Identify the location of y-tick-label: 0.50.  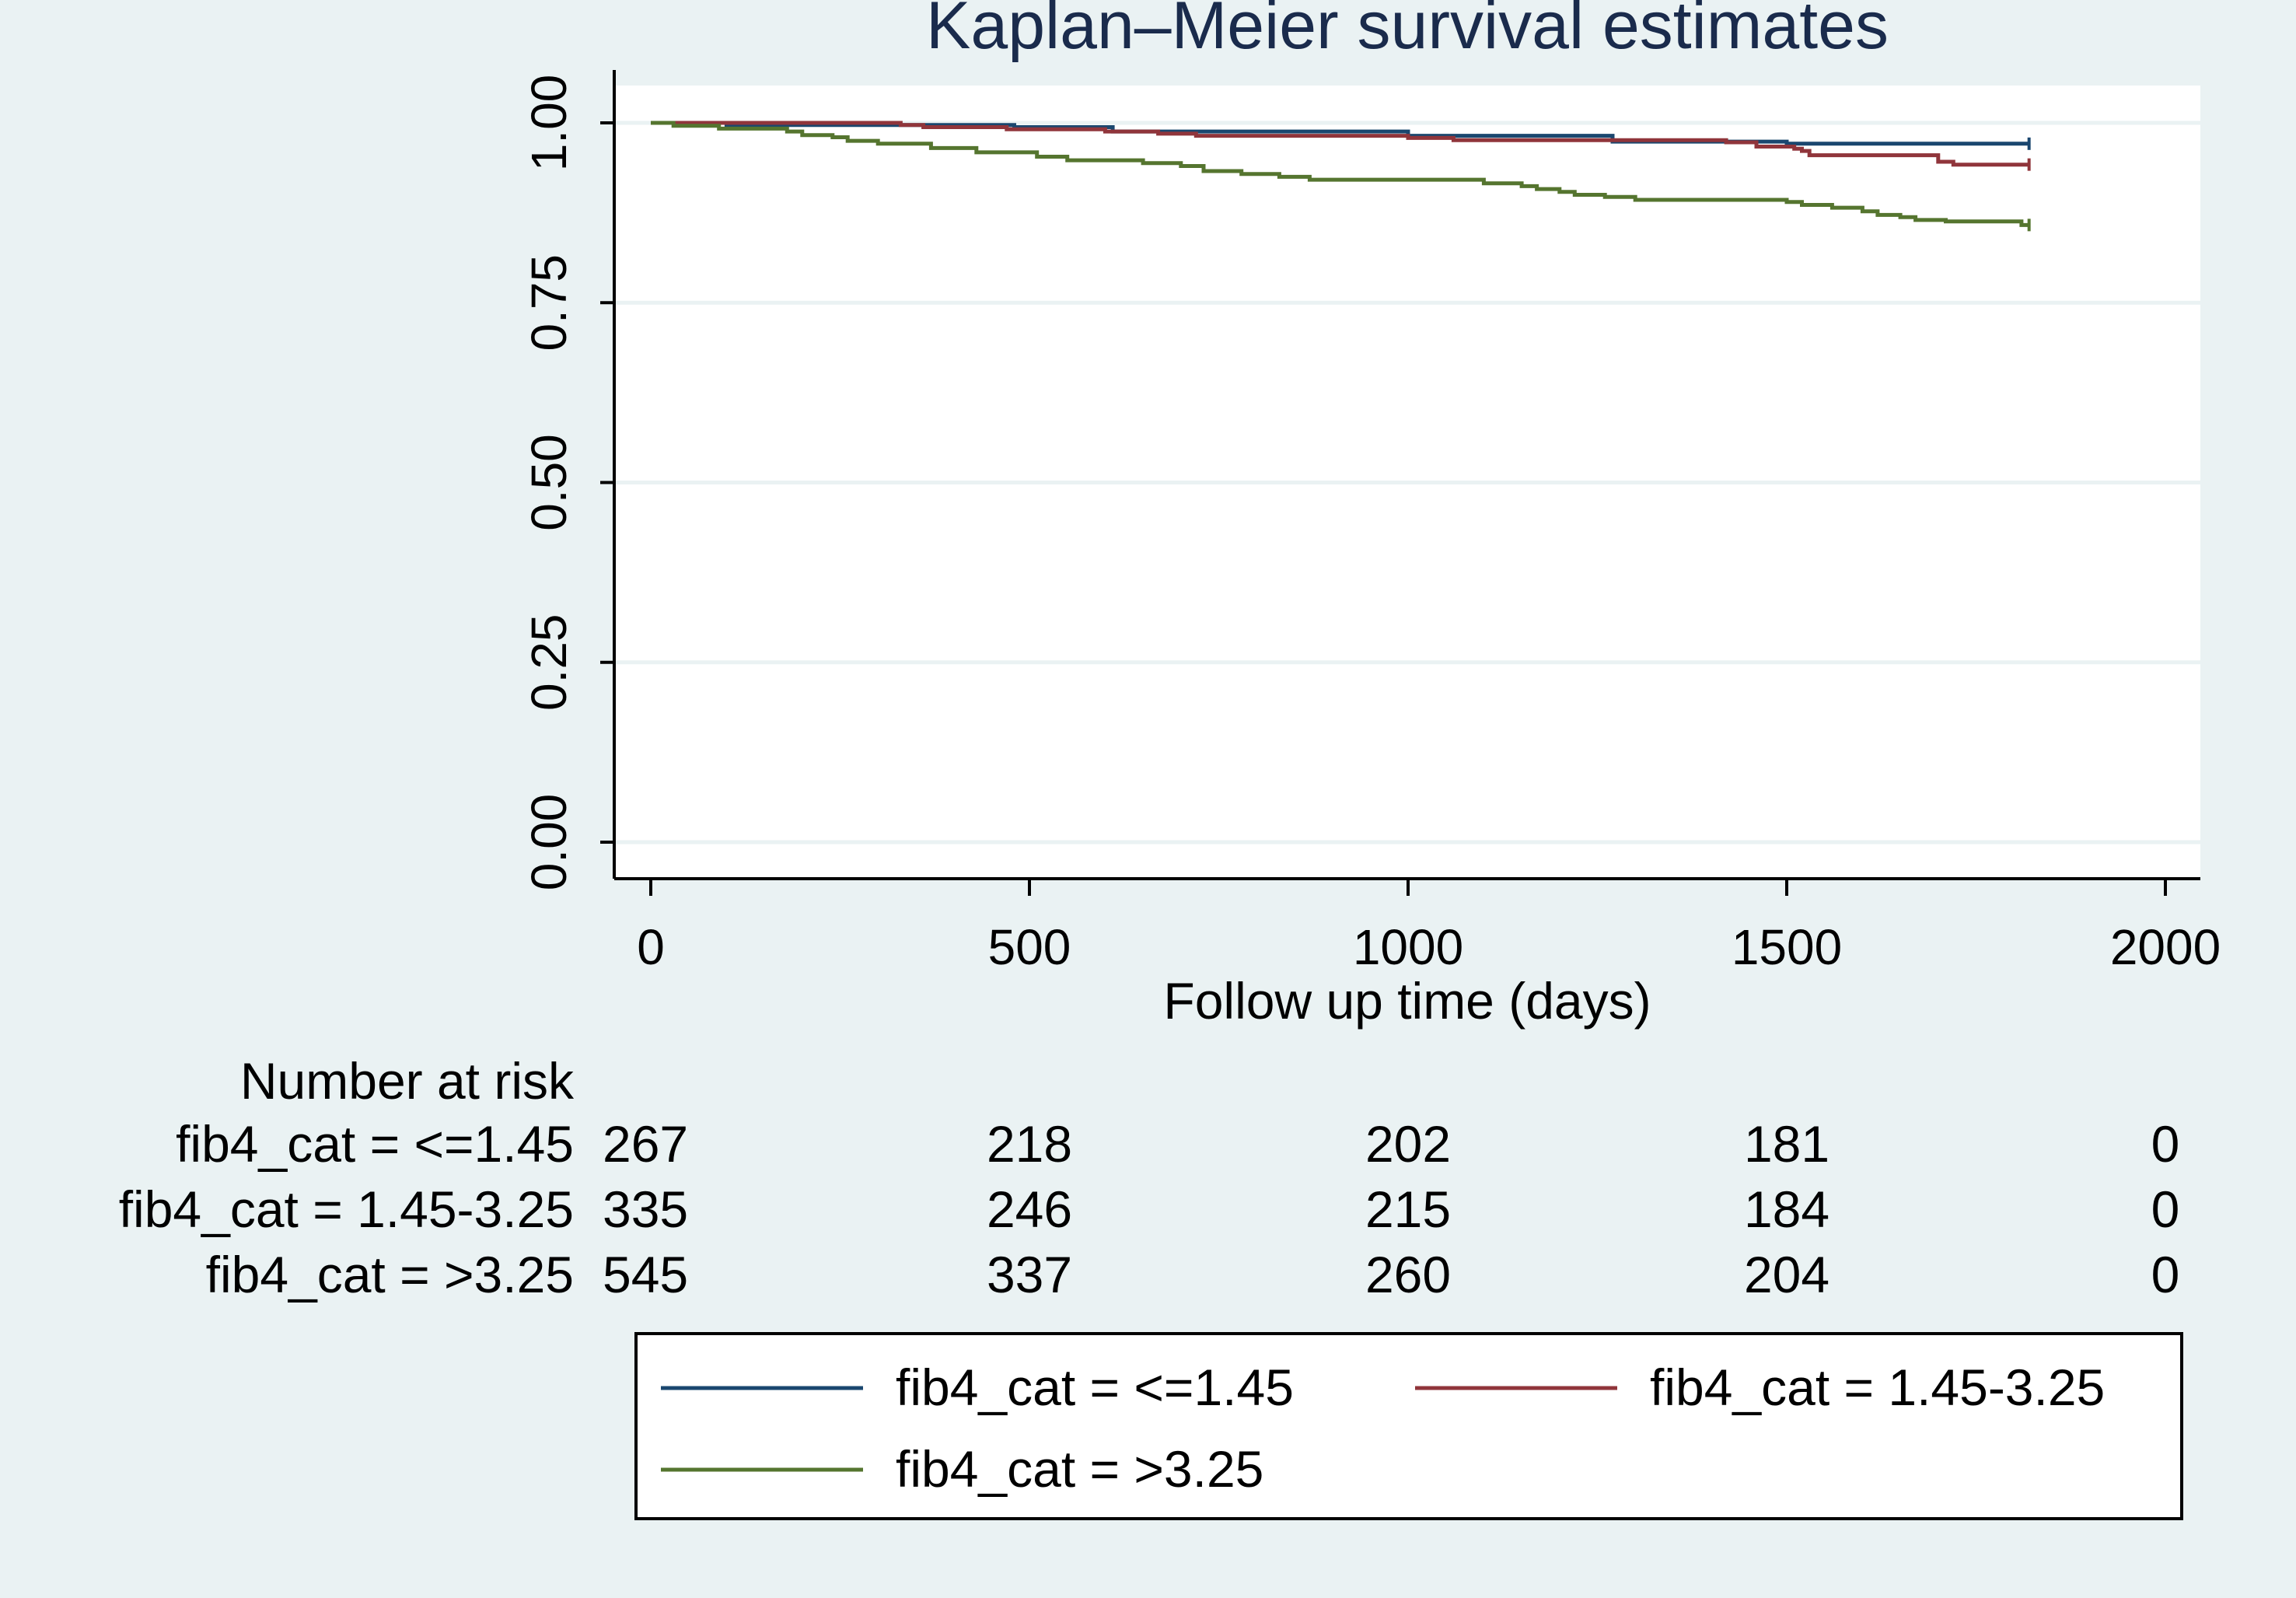
(549, 483).